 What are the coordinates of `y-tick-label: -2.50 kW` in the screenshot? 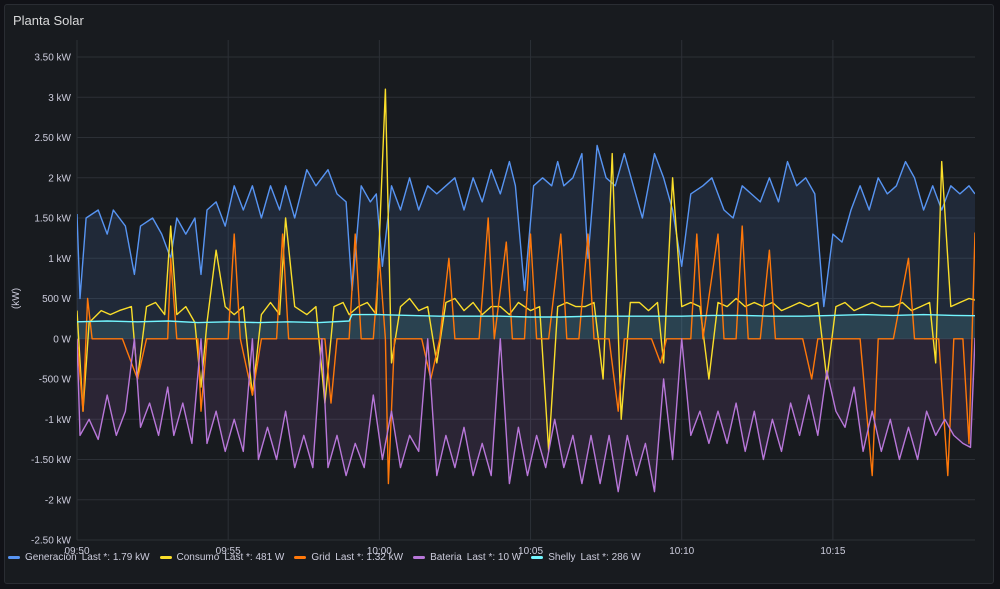 It's located at (51, 541).